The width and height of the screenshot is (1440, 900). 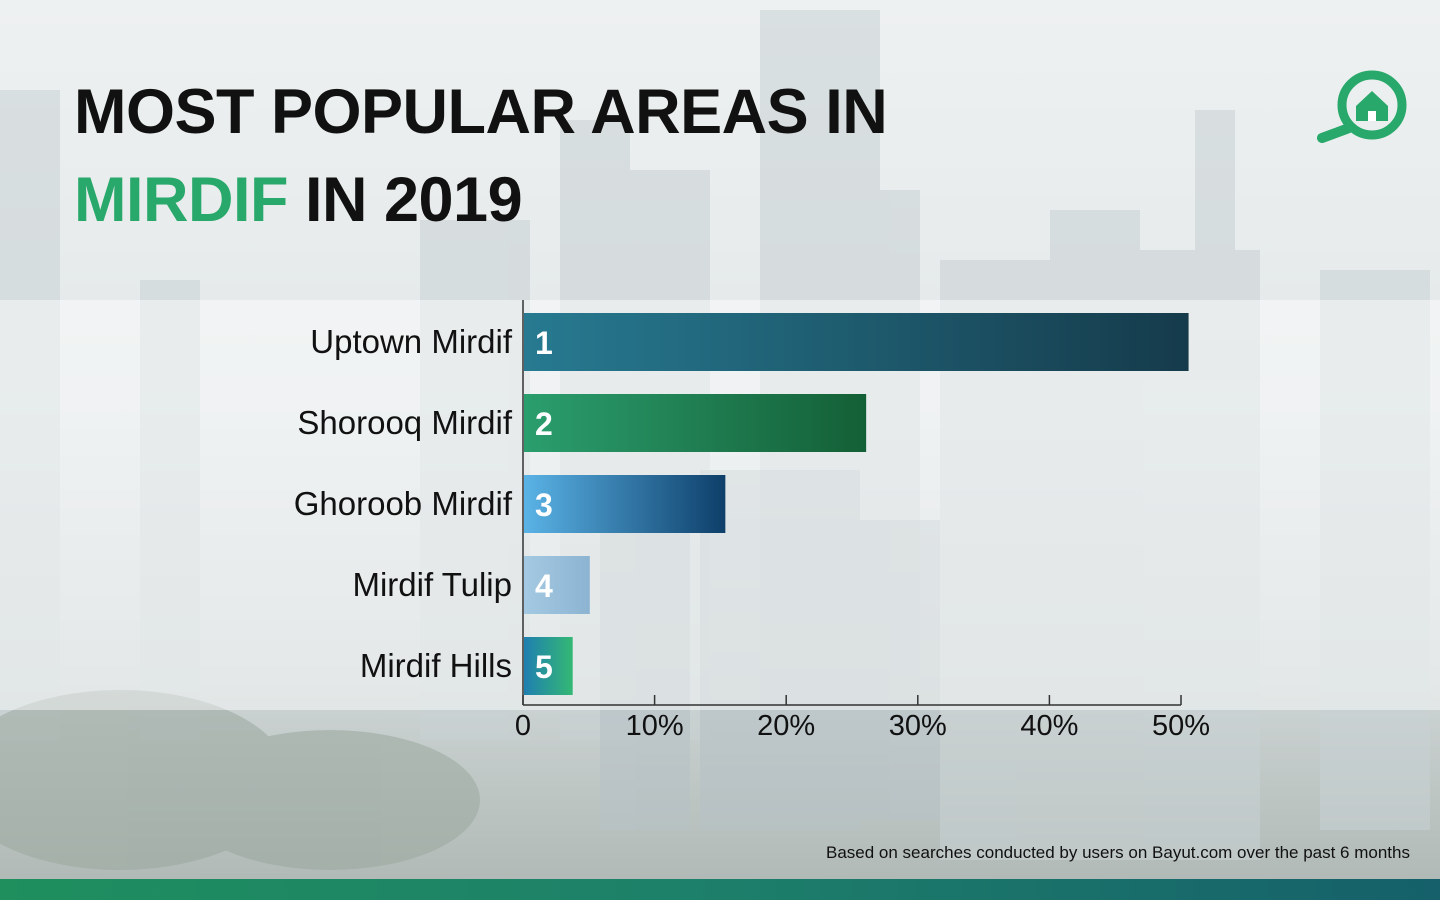 What do you see at coordinates (481, 112) in the screenshot?
I see `title-line1: MOST POPULAR AREAS IN` at bounding box center [481, 112].